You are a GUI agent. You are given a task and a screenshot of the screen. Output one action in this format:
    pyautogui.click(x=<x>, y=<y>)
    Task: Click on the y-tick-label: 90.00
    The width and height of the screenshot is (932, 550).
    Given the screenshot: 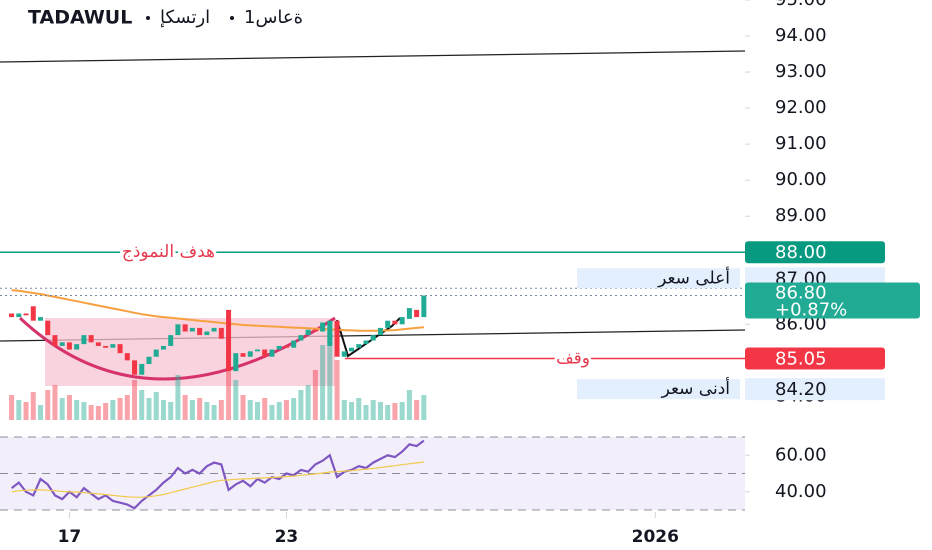 What is the action you would take?
    pyautogui.click(x=801, y=179)
    